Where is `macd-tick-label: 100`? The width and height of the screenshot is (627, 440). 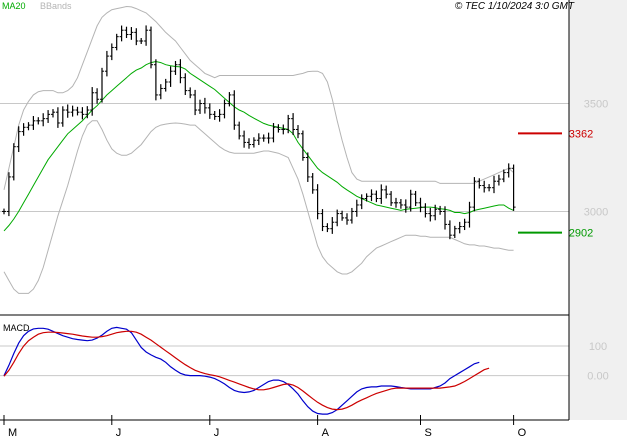
macd-tick-label: 100 is located at coordinates (598, 347).